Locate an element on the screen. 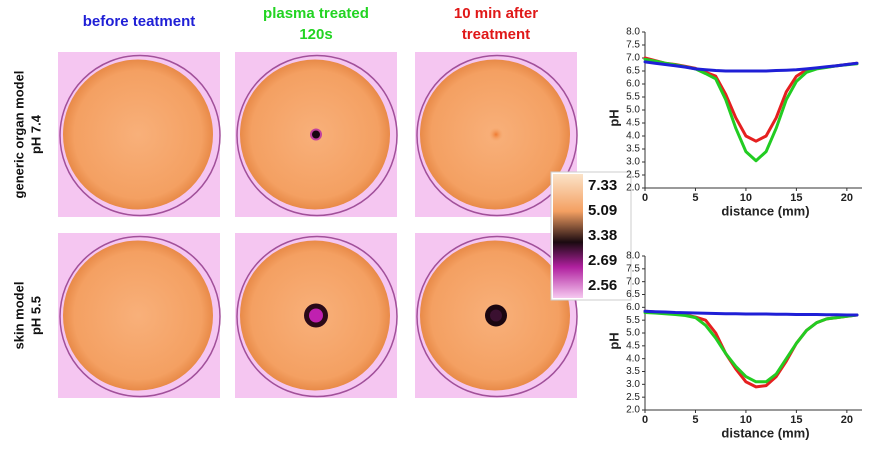 Image resolution: width=869 pixels, height=452 pixels. colorbar-label: 5.09 is located at coordinates (602, 210).